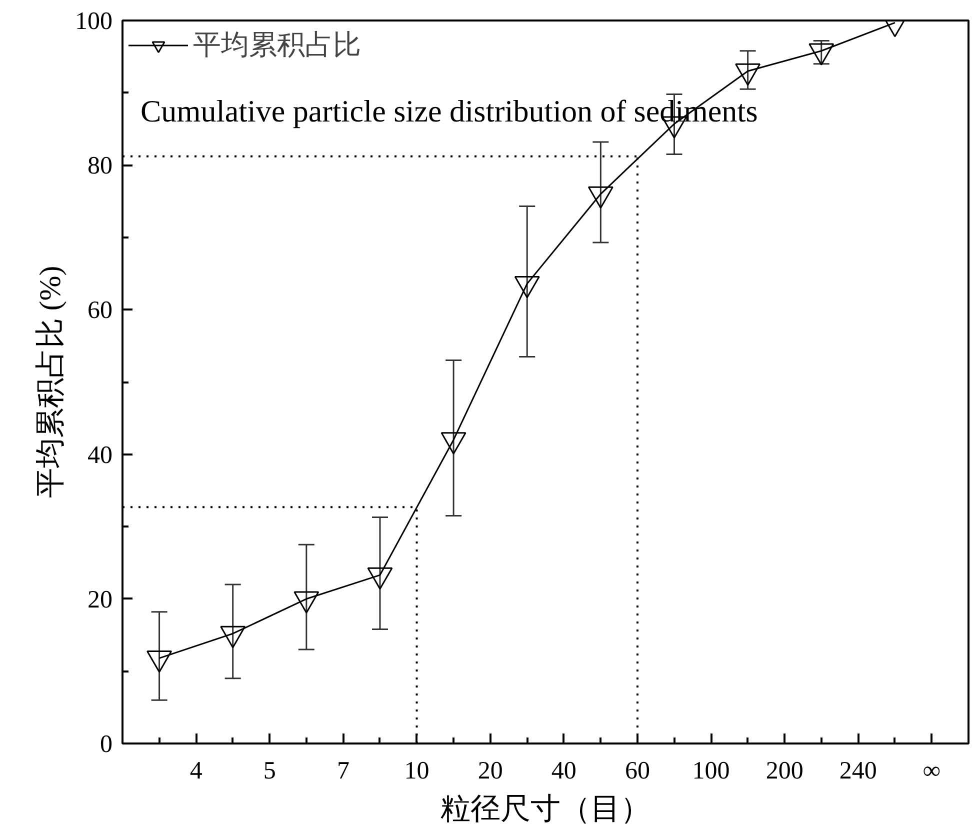 The image size is (974, 833). I want to click on x-tick-label: 40, so click(563, 771).